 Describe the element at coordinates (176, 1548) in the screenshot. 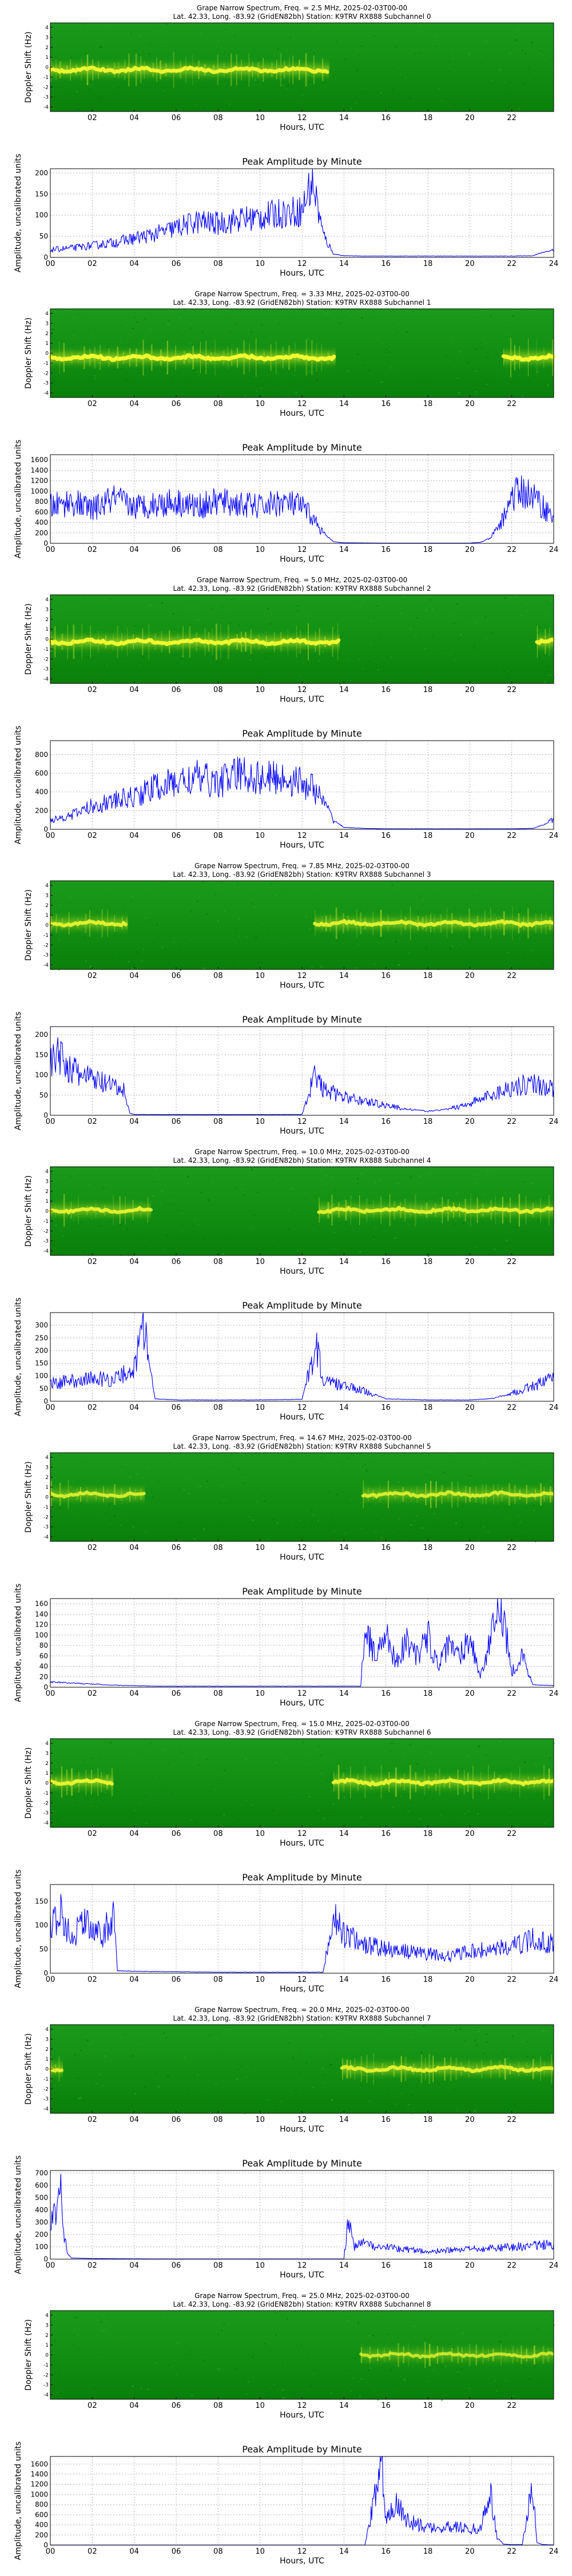

I see `spectrogram-xtick-label: 06` at that location.